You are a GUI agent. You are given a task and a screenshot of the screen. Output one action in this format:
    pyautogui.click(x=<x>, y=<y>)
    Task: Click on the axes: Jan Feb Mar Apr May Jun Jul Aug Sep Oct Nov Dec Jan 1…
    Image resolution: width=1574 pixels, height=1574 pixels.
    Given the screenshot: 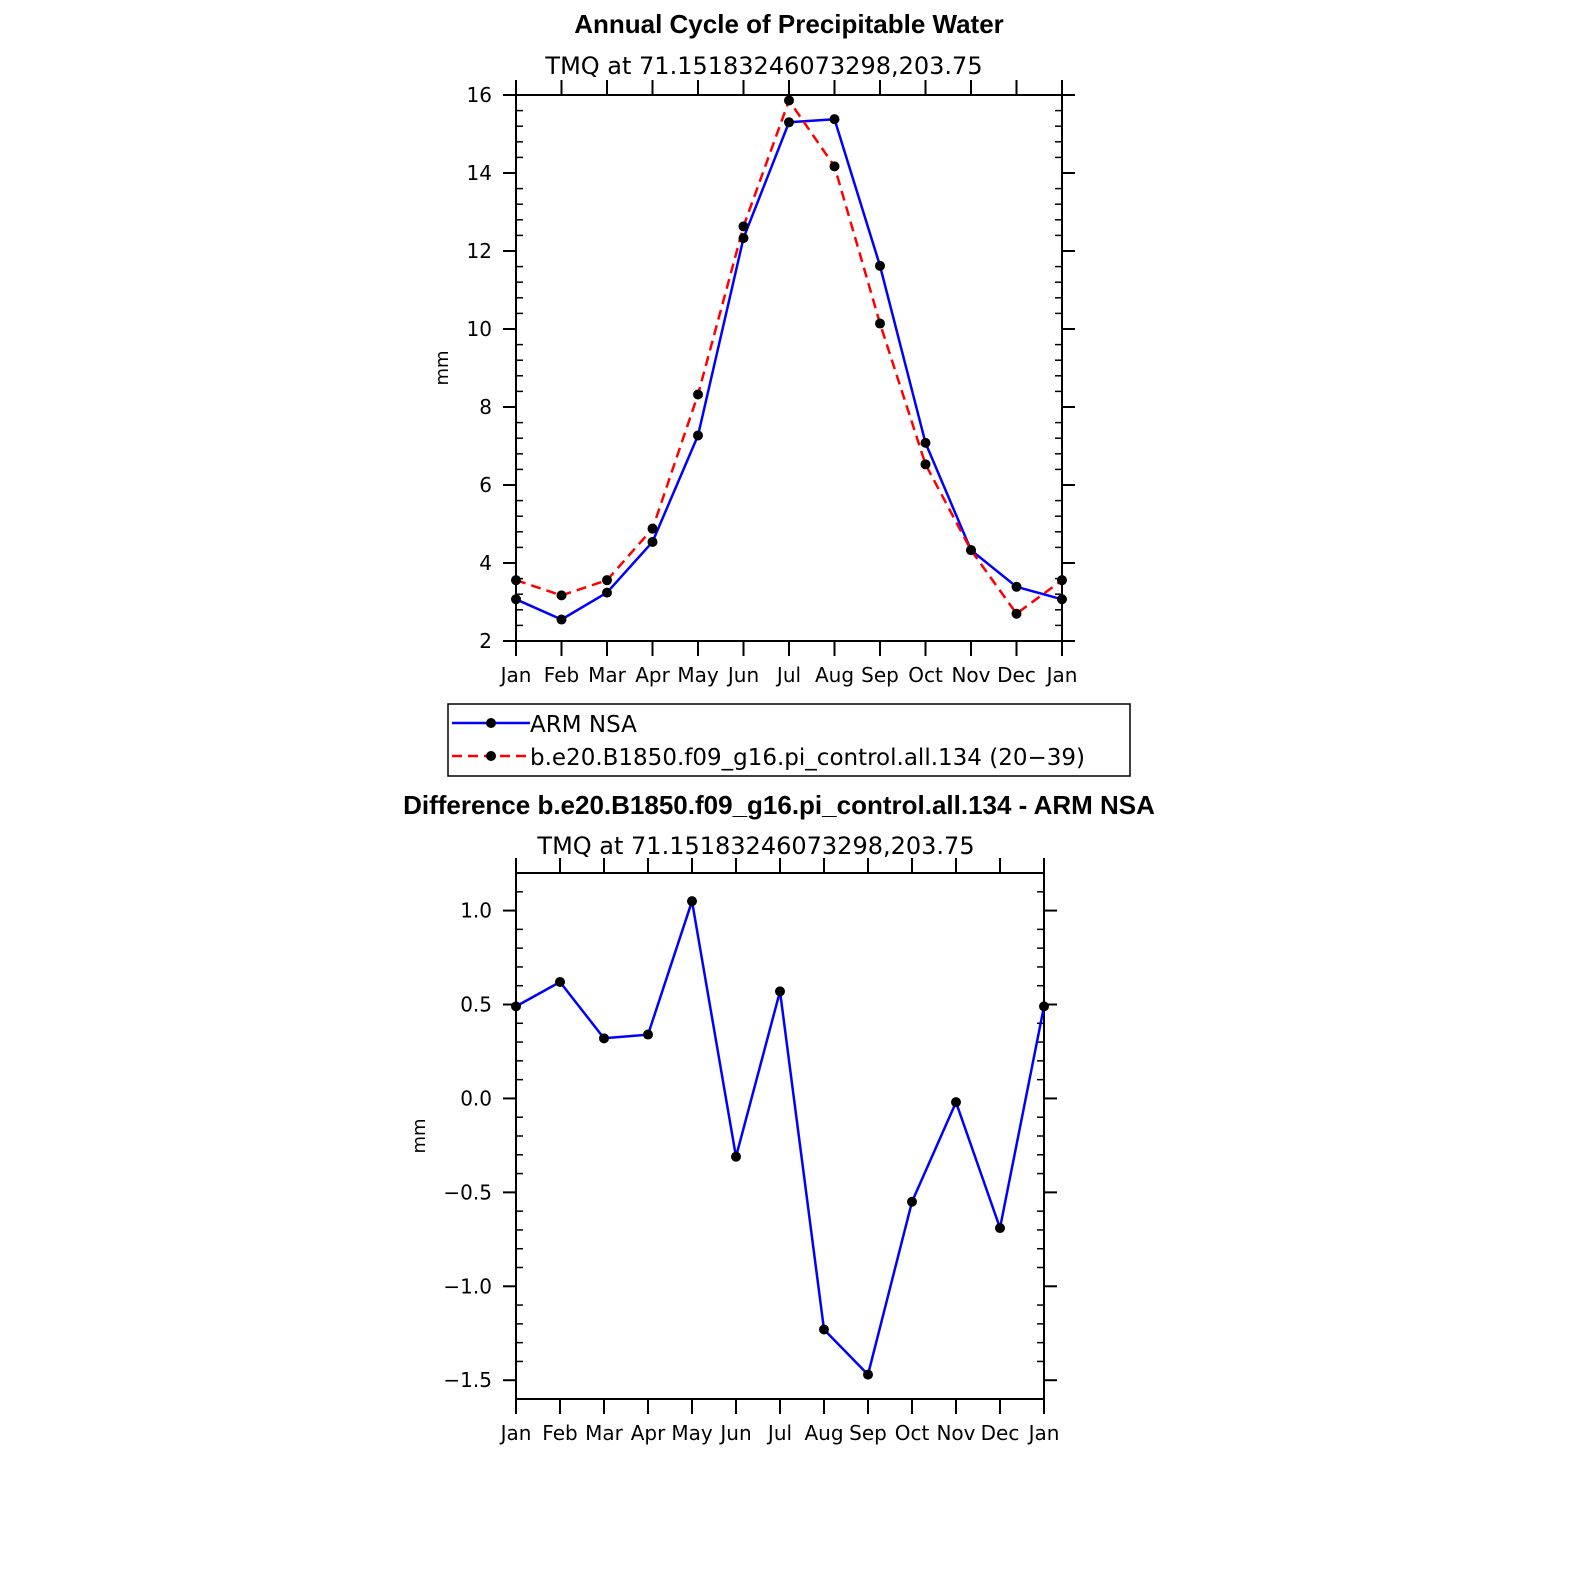 What is the action you would take?
    pyautogui.click(x=751, y=1151)
    